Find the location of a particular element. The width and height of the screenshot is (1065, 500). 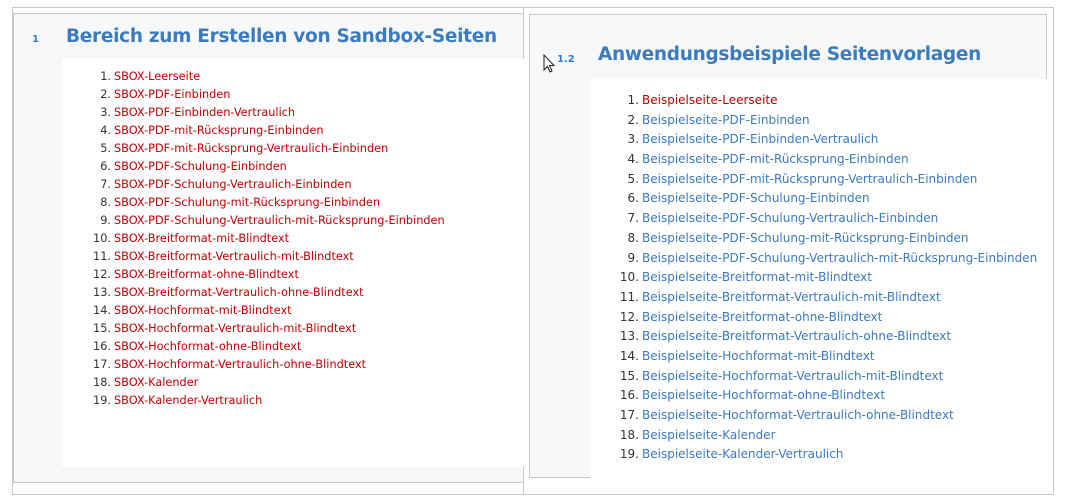

page-link: SBOX-PDF-Einbinden is located at coordinates (172, 94).